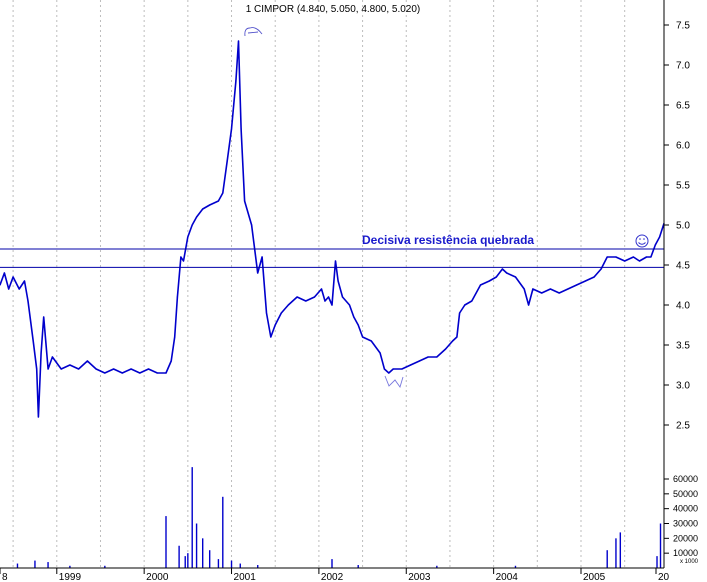  I want to click on volume-tick-label-2: 30000, so click(685, 524).